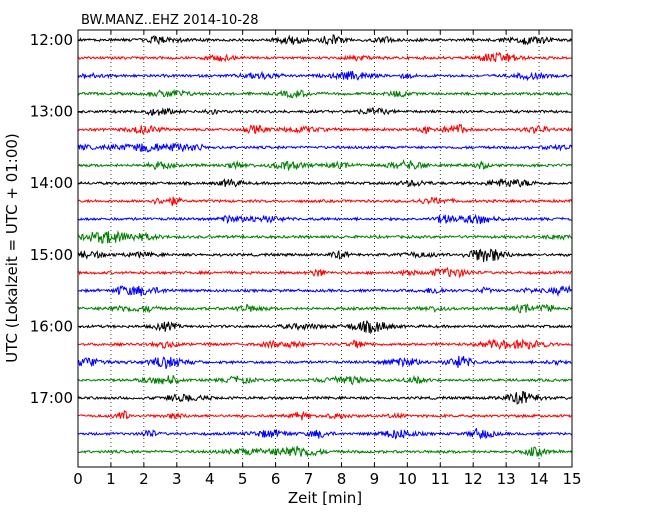 The width and height of the screenshot is (650, 520). What do you see at coordinates (111, 479) in the screenshot?
I see `x-tick-label: 1` at bounding box center [111, 479].